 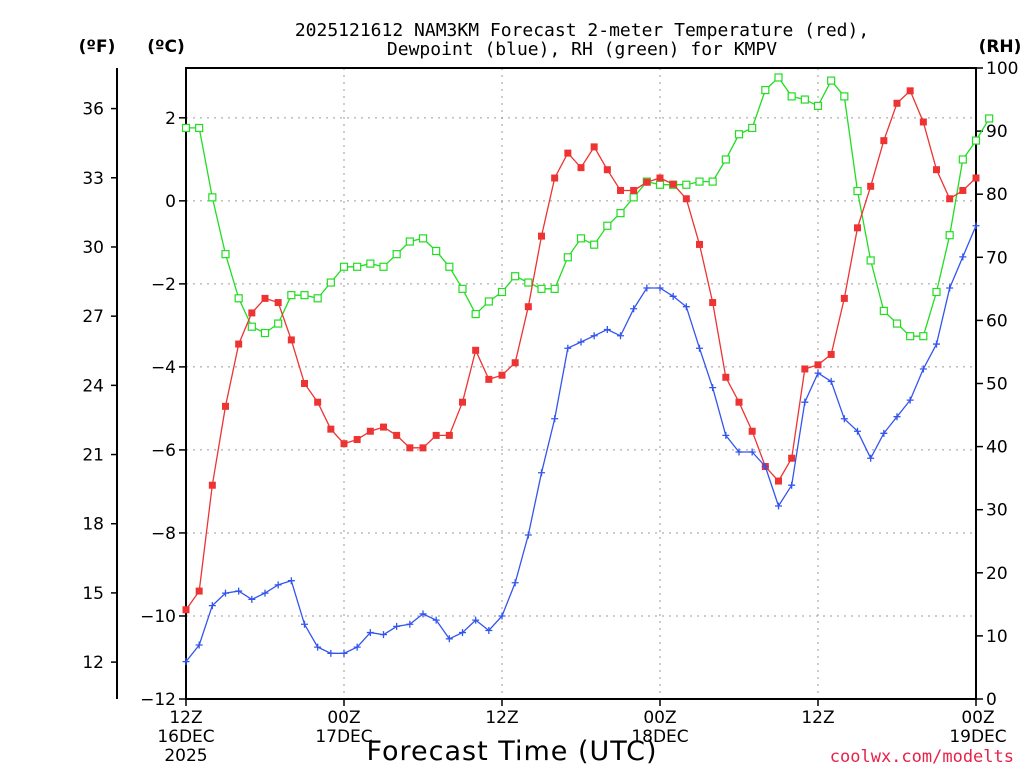 I want to click on time-tick-label: 12Z, so click(x=501, y=718).